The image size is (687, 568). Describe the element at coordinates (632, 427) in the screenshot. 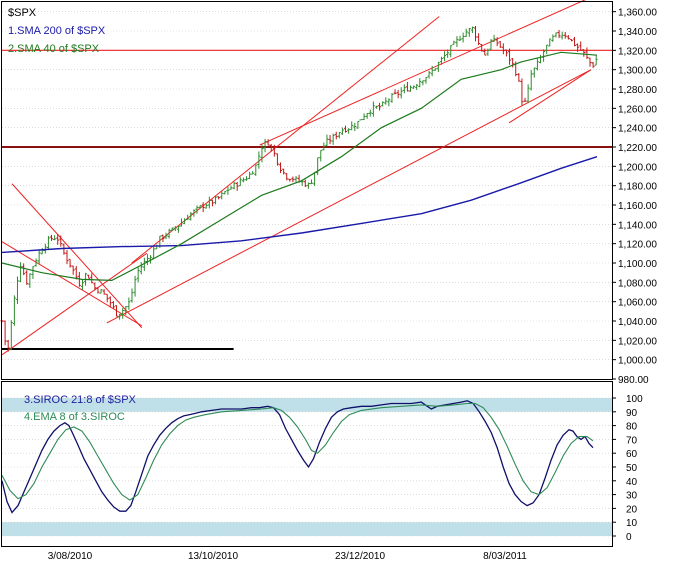

I see `siroc-y-tick-label: 80` at that location.